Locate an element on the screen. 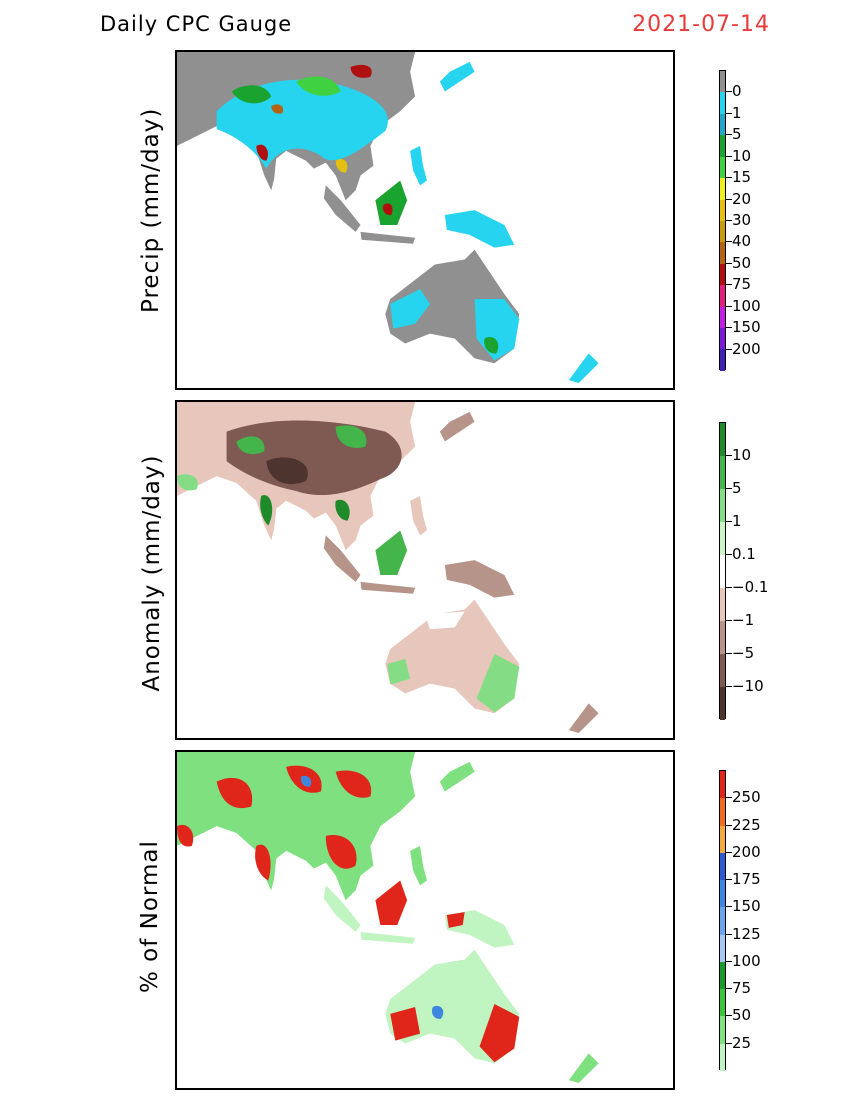  nz-land is located at coordinates (583, 1068).